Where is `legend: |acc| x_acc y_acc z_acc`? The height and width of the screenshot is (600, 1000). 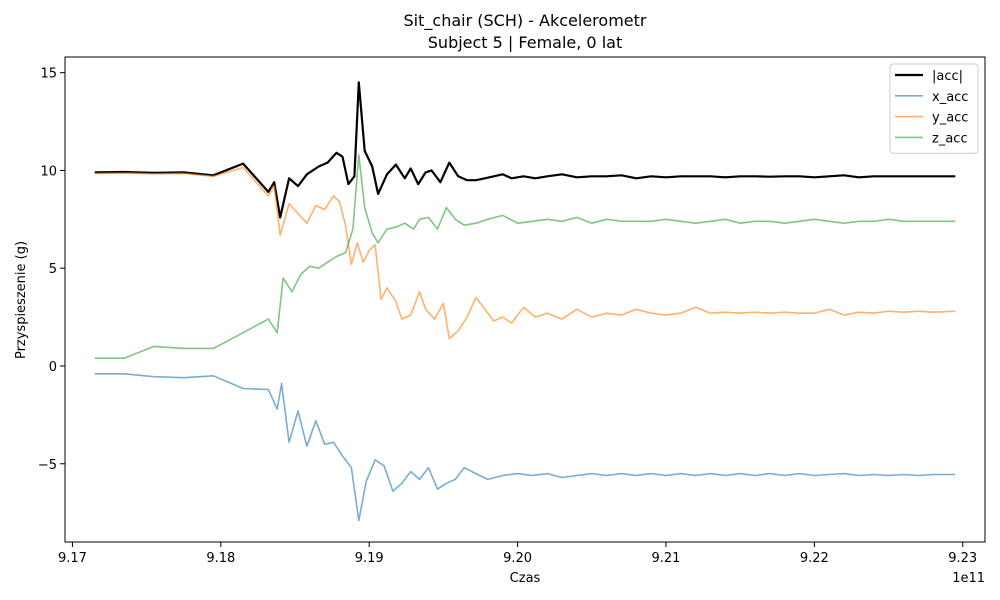
legend: |acc| x_acc y_acc z_acc is located at coordinates (934, 108).